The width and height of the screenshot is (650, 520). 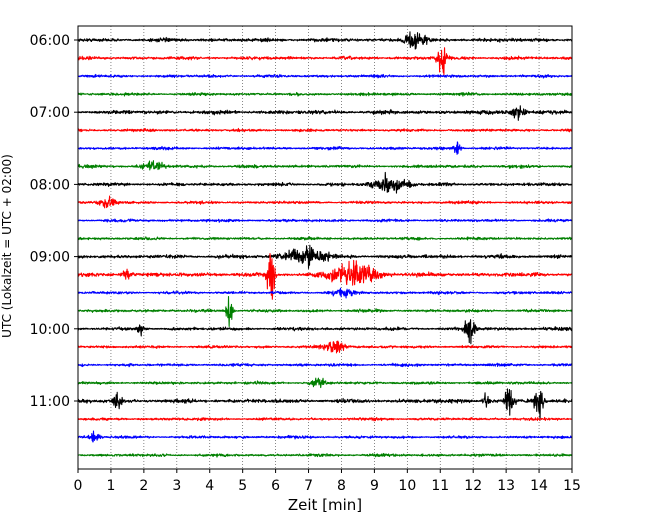 I want to click on y-tick-label: 07:00, so click(x=50, y=113).